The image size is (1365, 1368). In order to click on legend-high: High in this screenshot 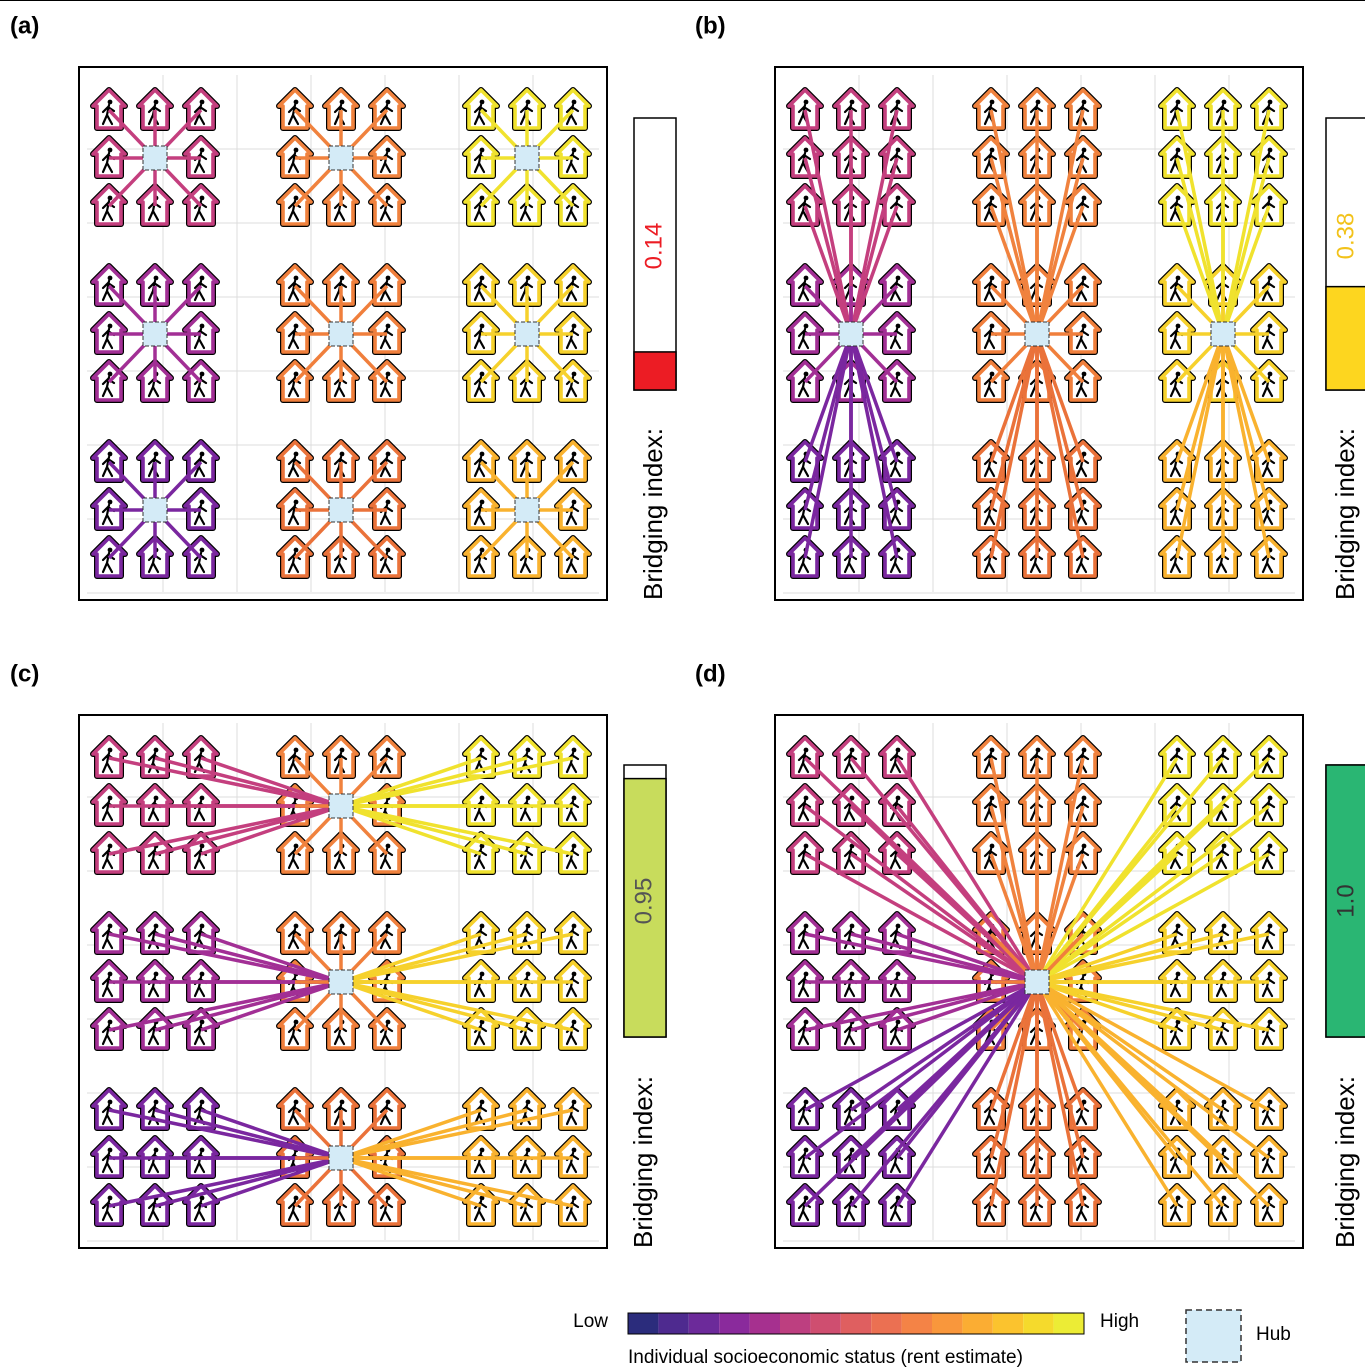, I will do `click(1119, 1321)`.